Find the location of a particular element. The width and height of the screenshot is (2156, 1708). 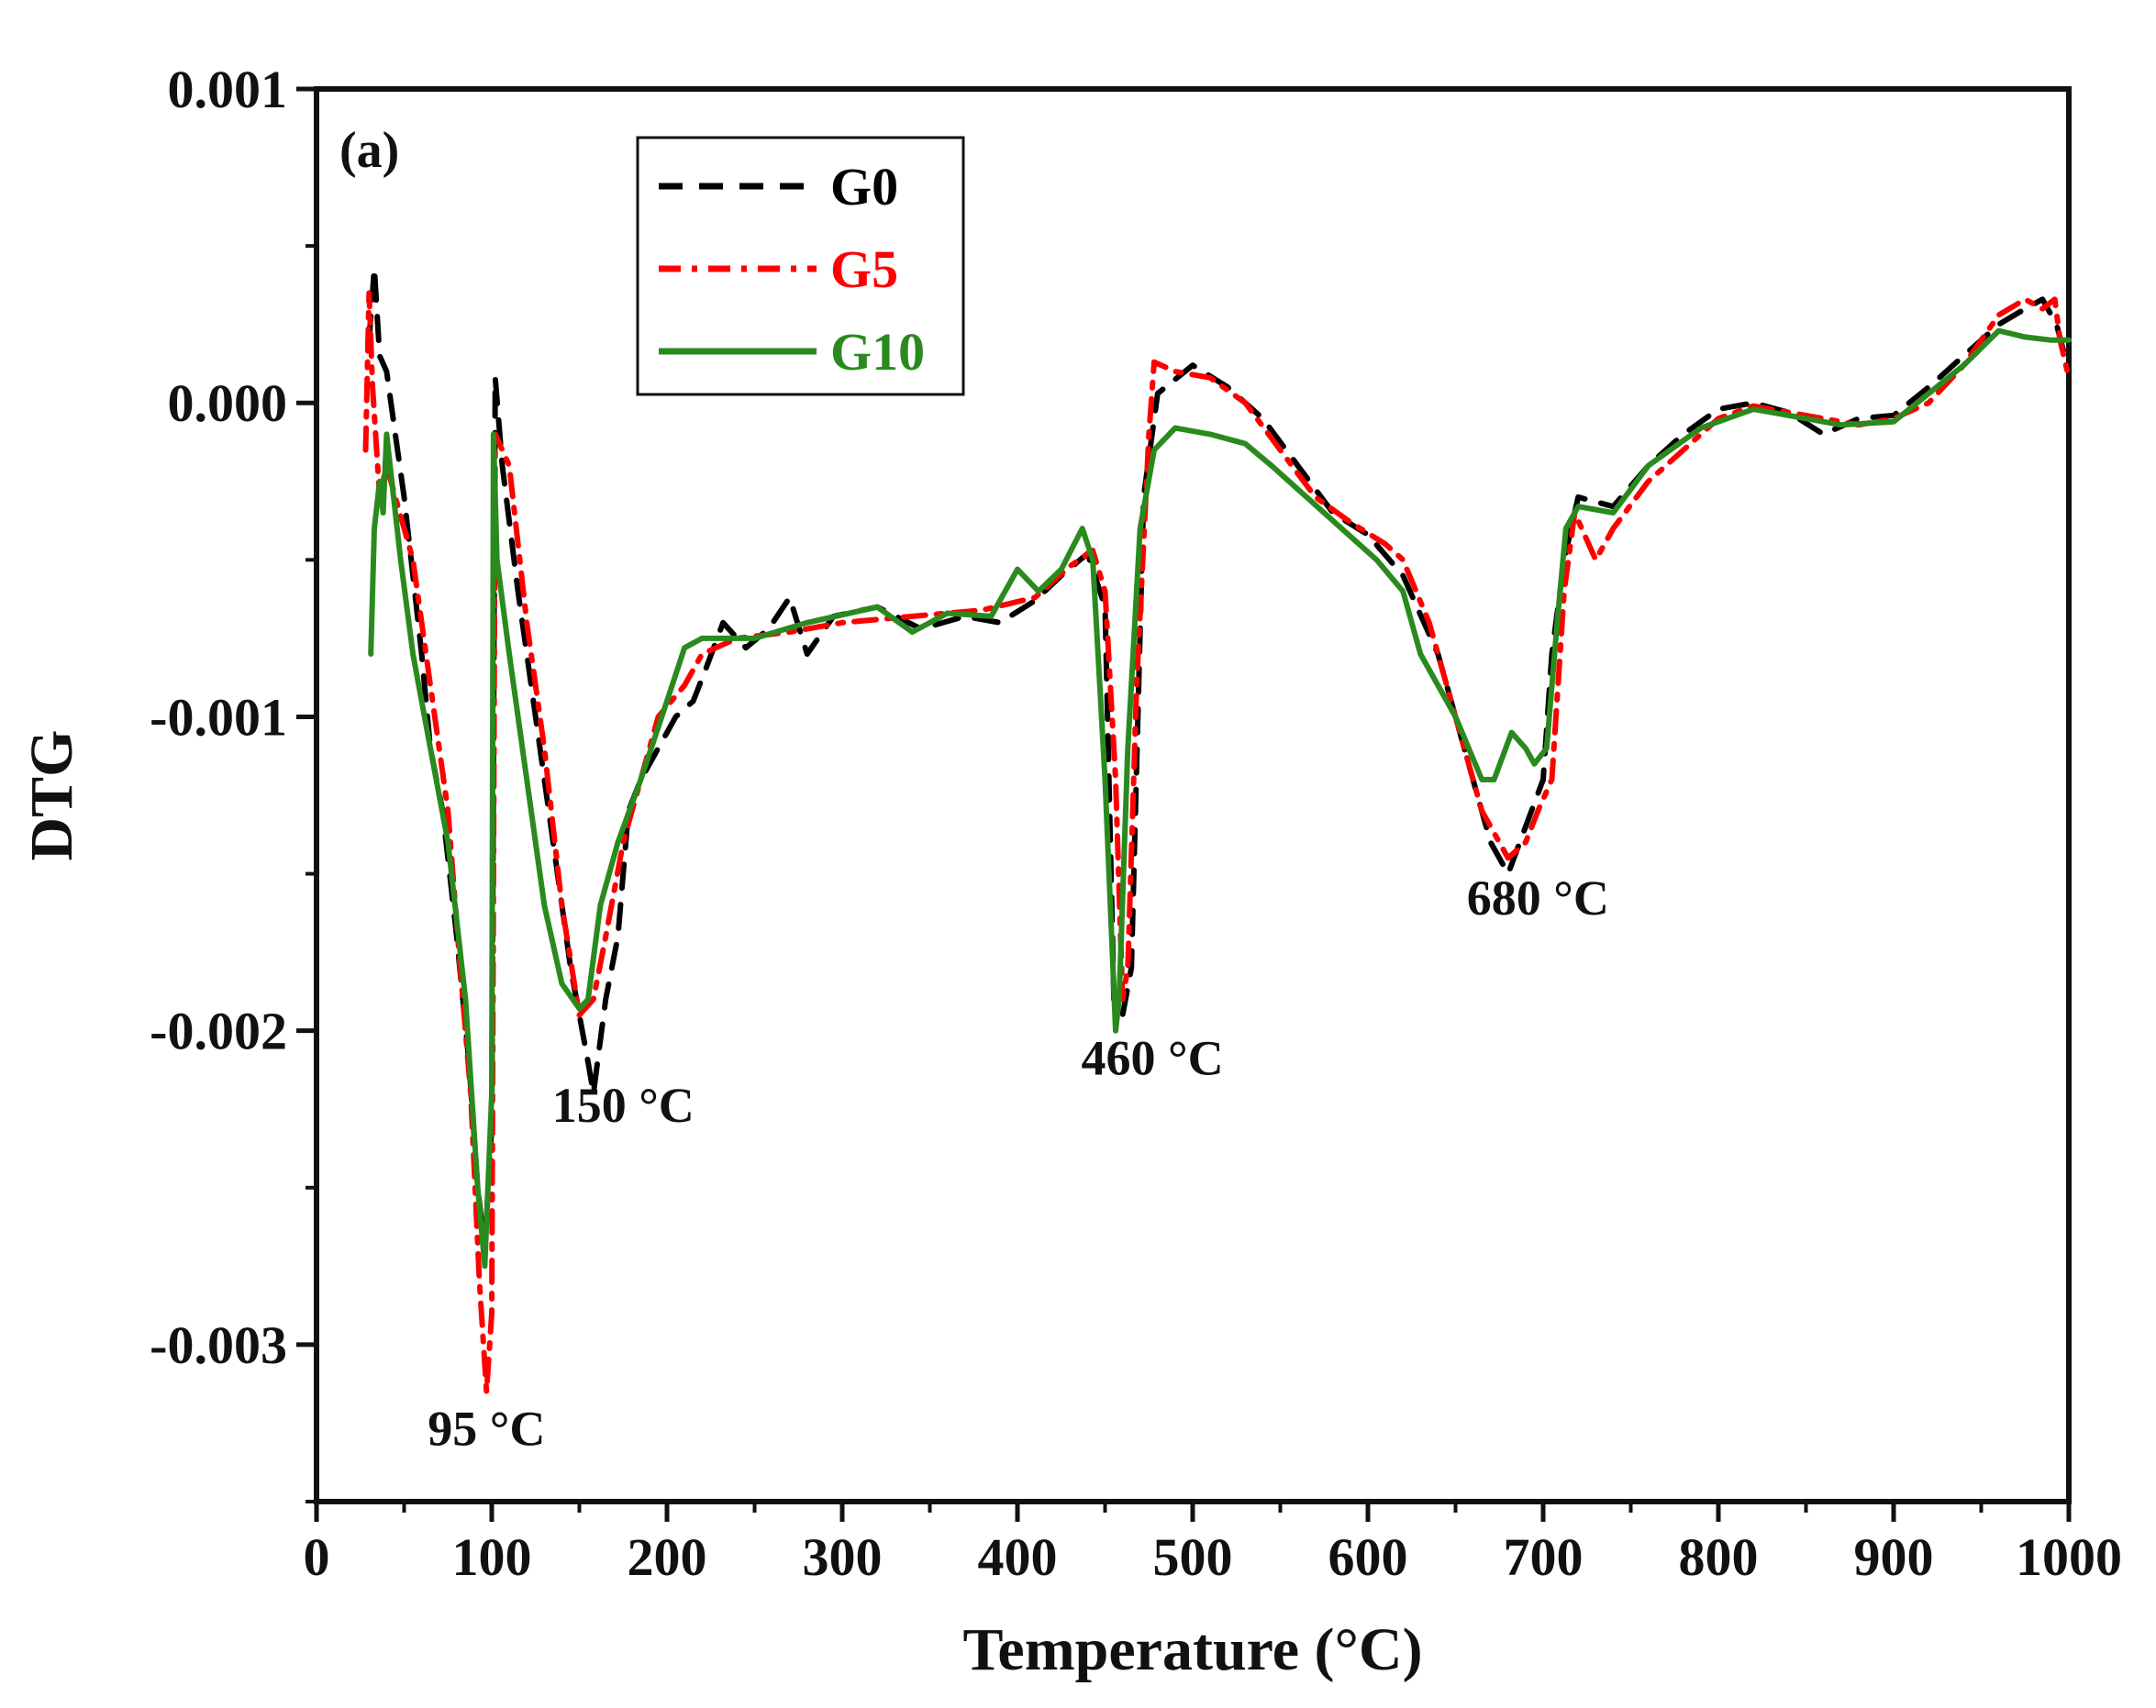

legend: G0 G5 G10 is located at coordinates (800, 266).